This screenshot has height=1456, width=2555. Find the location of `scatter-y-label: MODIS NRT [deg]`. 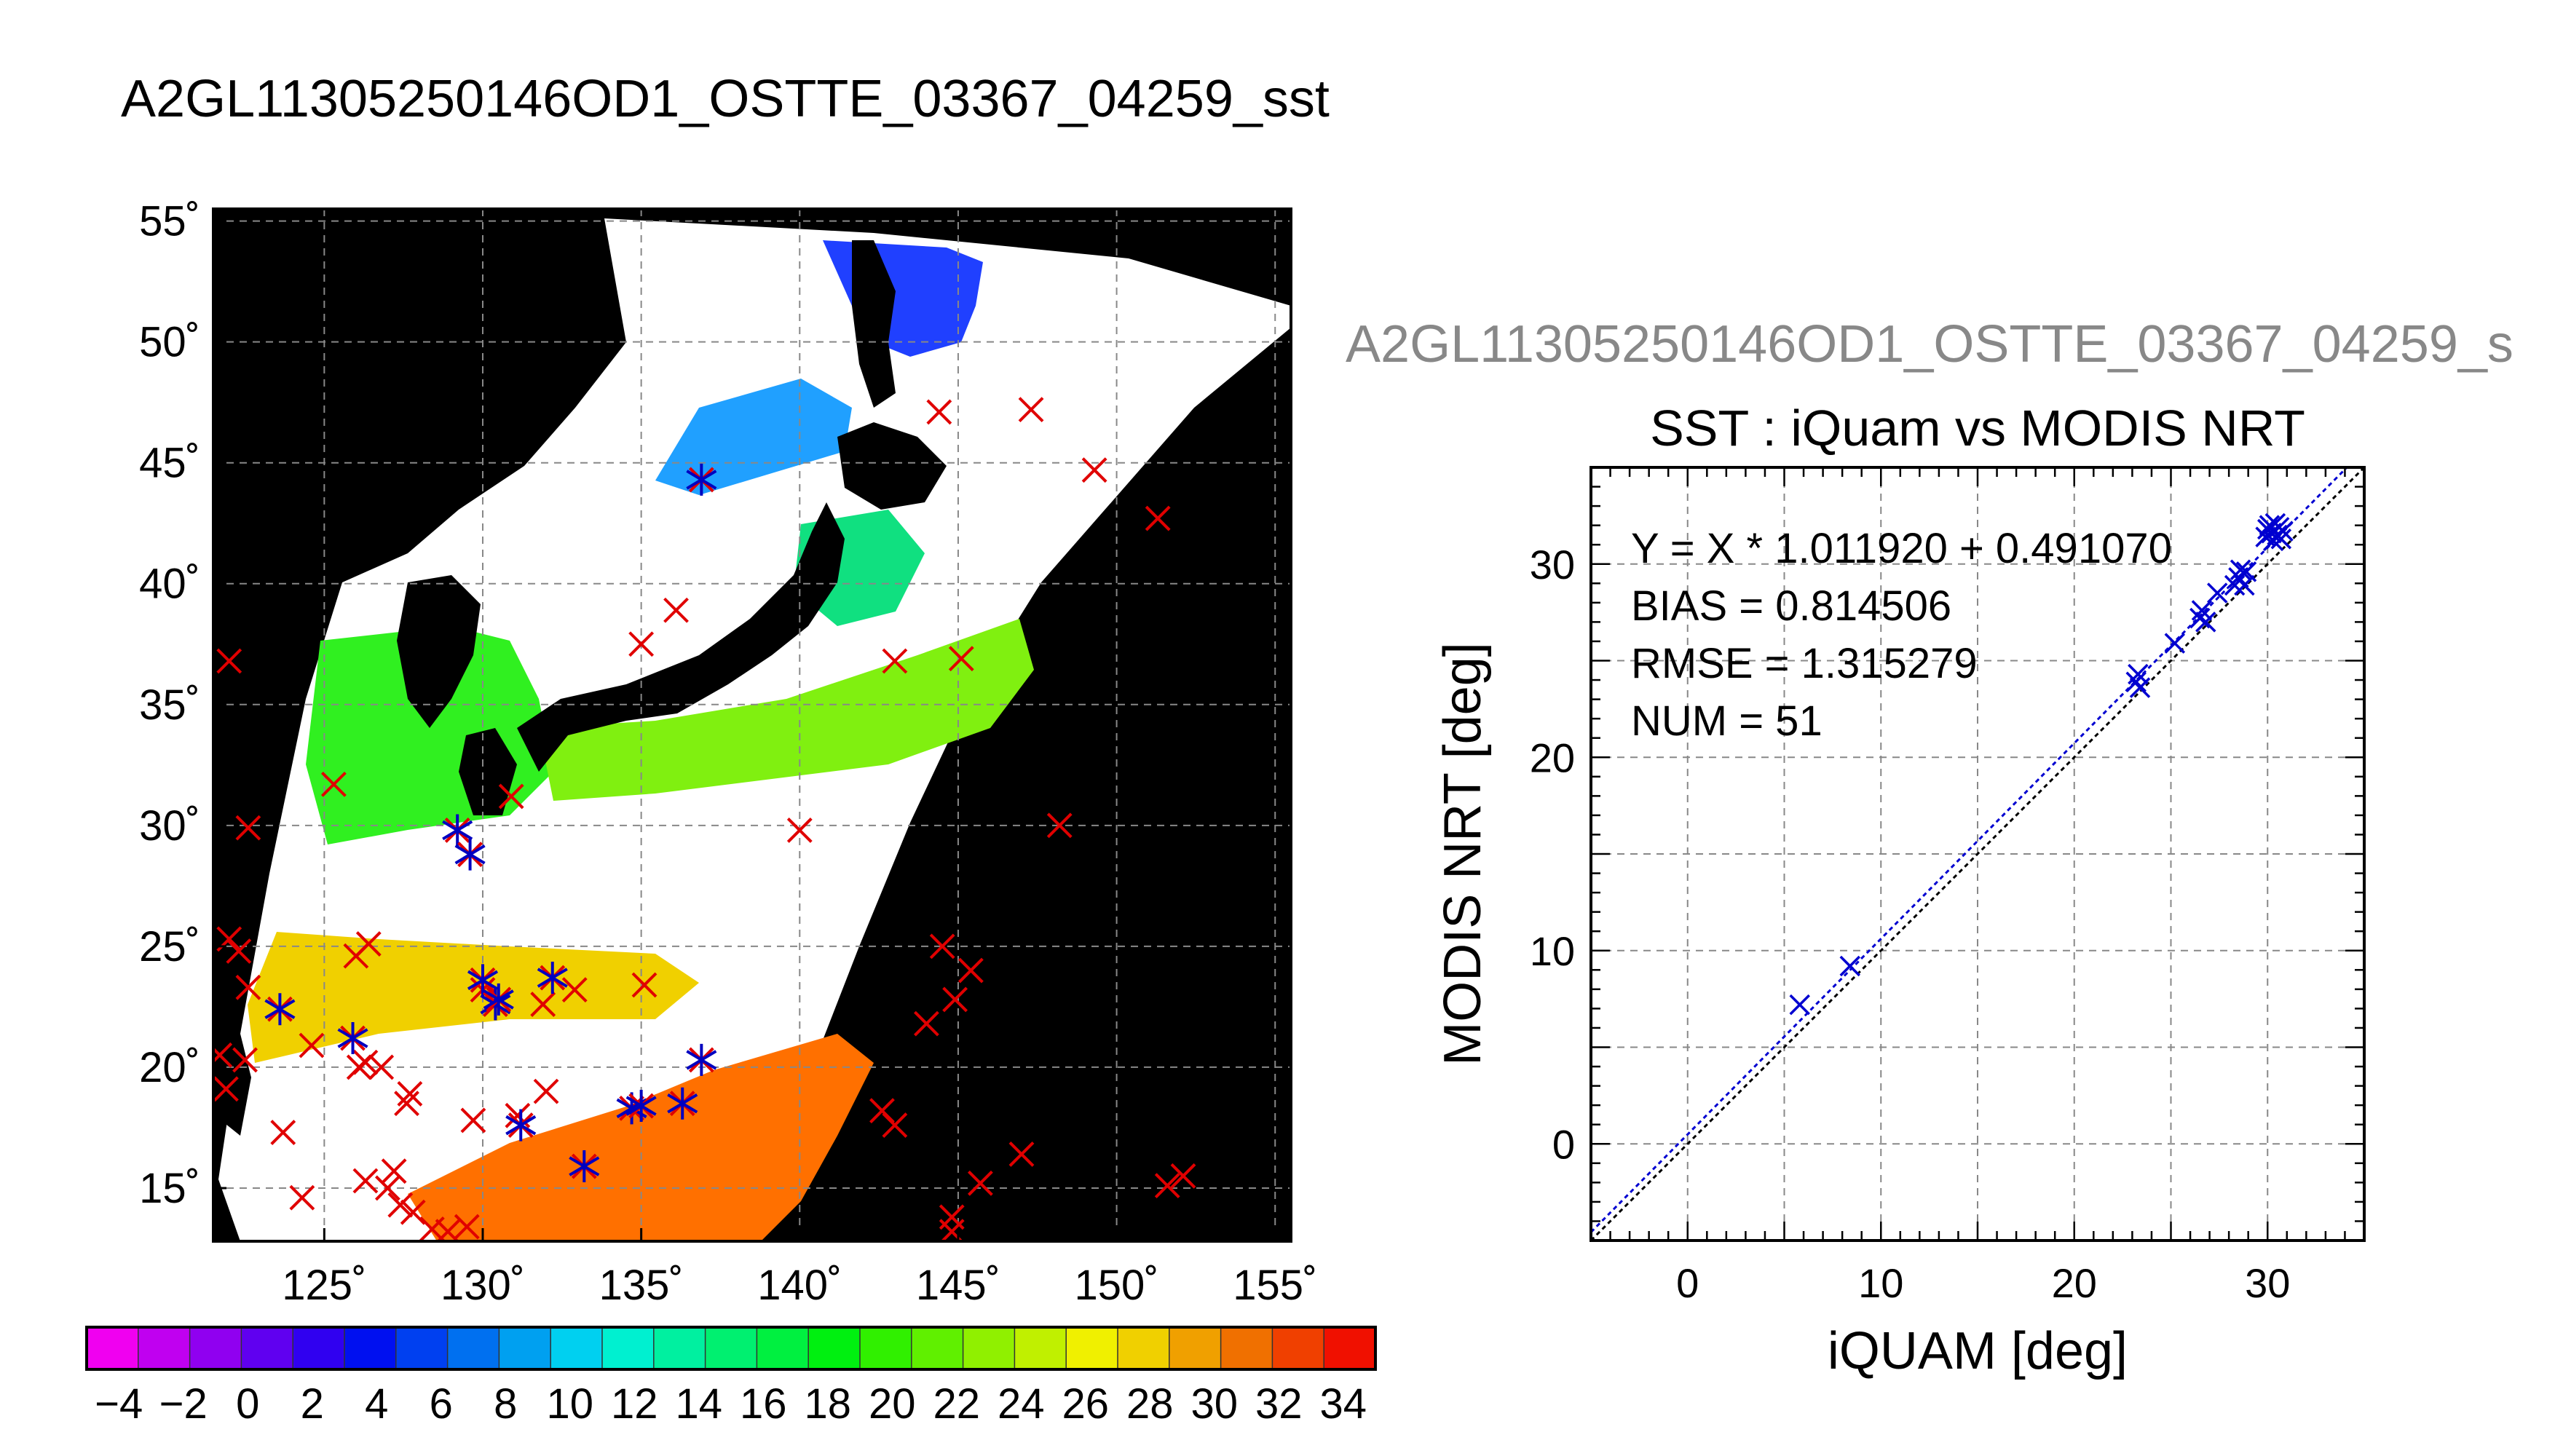

scatter-y-label: MODIS NRT [deg] is located at coordinates (1463, 854).